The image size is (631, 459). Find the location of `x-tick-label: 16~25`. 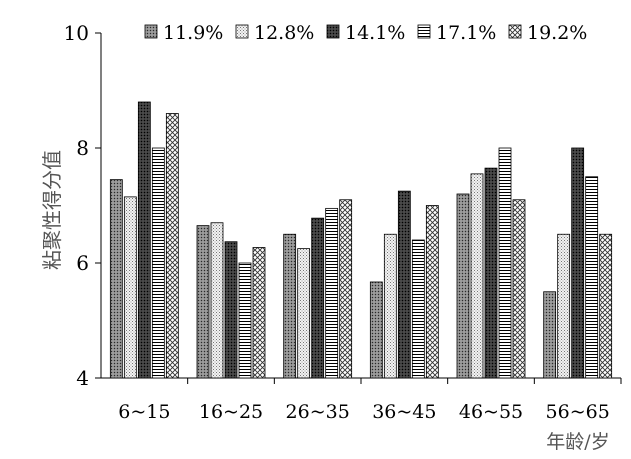

x-tick-label: 16~25 is located at coordinates (231, 412).